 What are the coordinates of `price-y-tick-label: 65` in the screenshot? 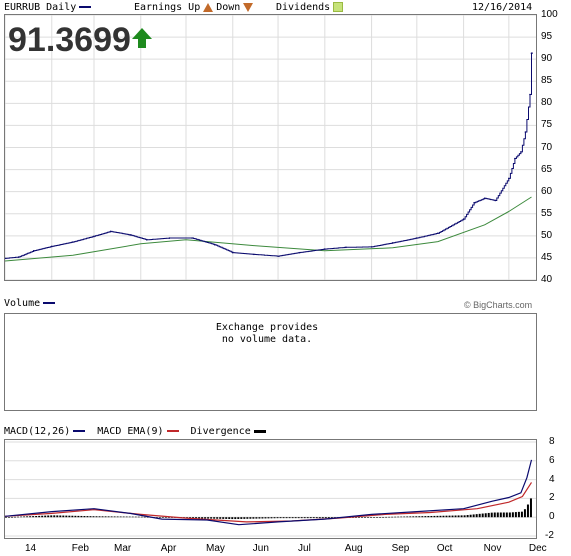 It's located at (547, 169).